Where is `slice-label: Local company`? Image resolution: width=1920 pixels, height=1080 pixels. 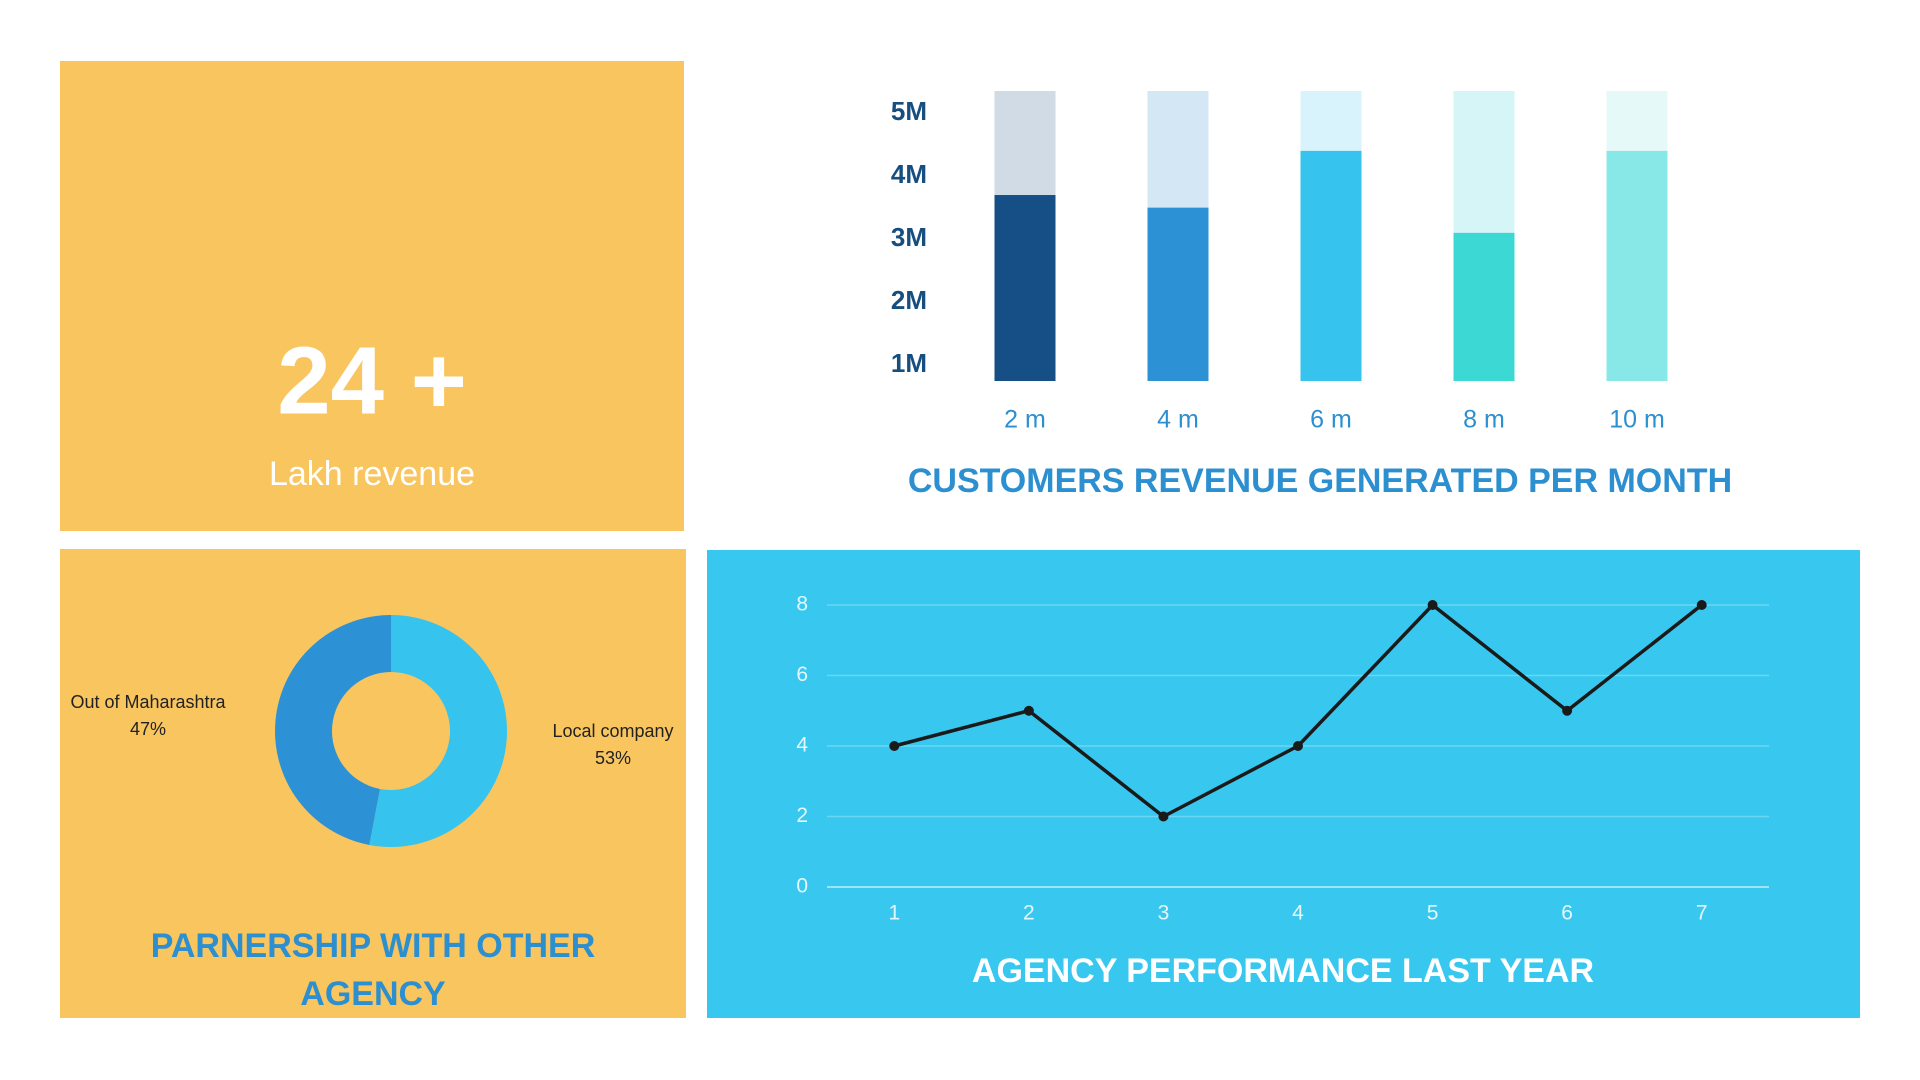 slice-label: Local company is located at coordinates (612, 731).